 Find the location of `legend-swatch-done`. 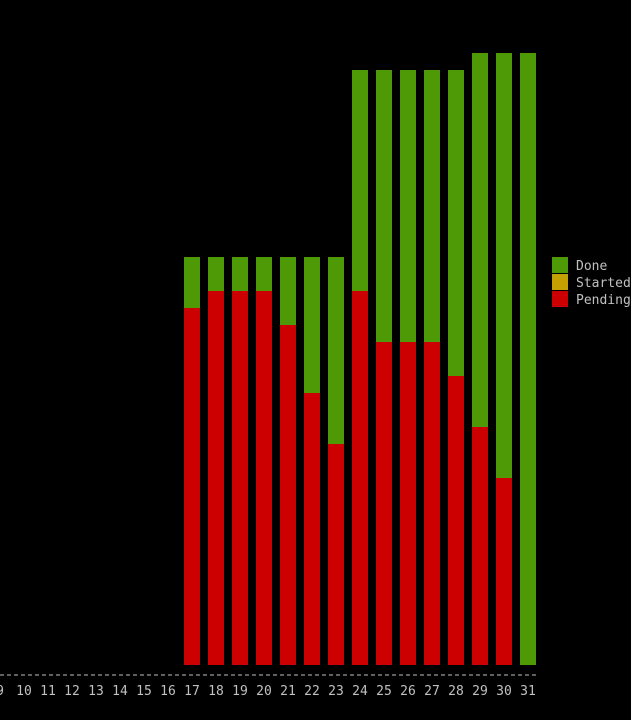

legend-swatch-done is located at coordinates (560, 265).